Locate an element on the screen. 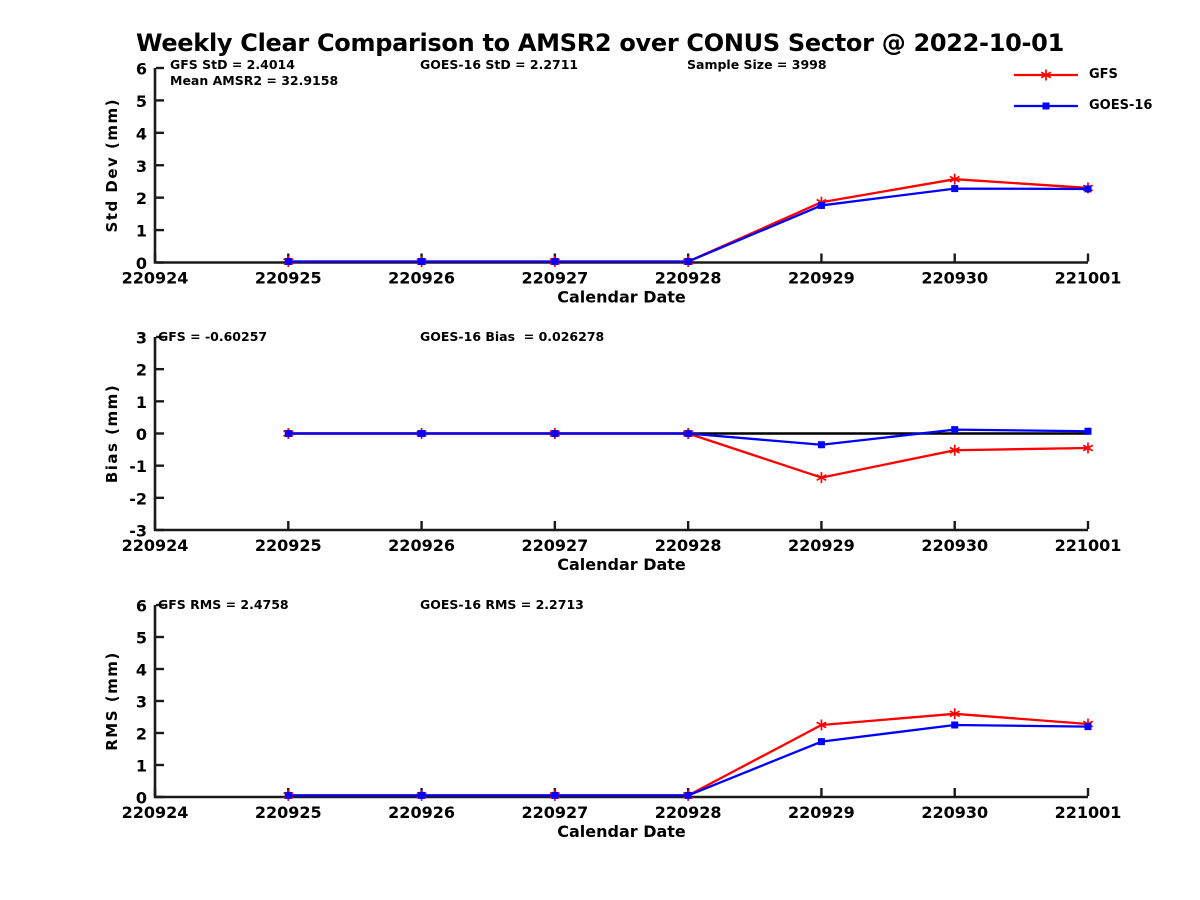 This screenshot has height=900, width=1200. annotation-goes16-std: GOES-16 StD = 2.2711 is located at coordinates (499, 64).